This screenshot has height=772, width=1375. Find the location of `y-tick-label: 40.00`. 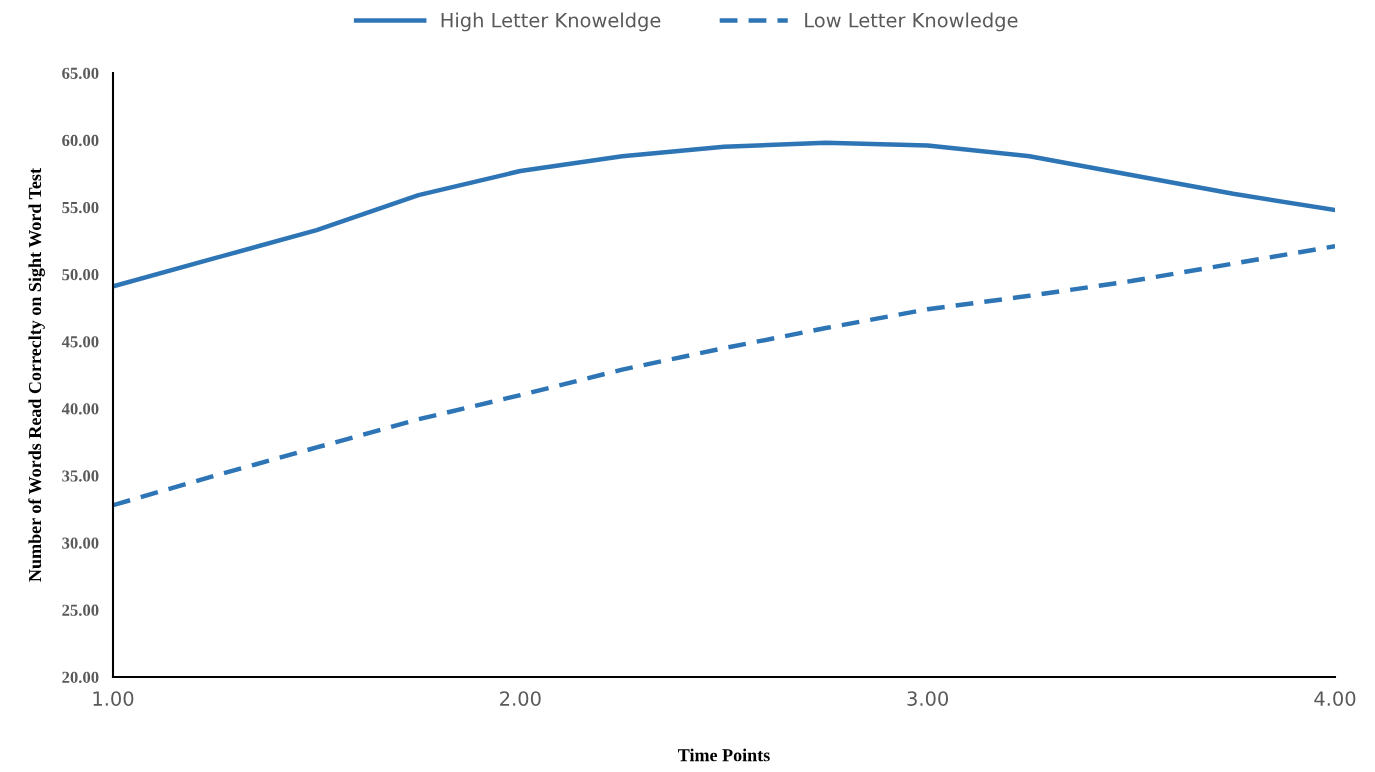

y-tick-label: 40.00 is located at coordinates (80, 409).